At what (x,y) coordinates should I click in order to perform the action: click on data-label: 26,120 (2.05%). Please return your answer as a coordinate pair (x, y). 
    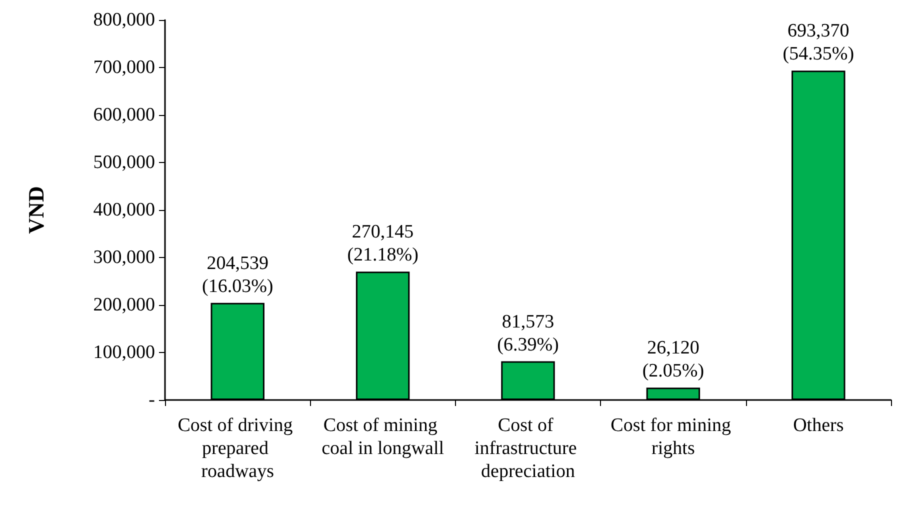
    Looking at the image, I should click on (673, 360).